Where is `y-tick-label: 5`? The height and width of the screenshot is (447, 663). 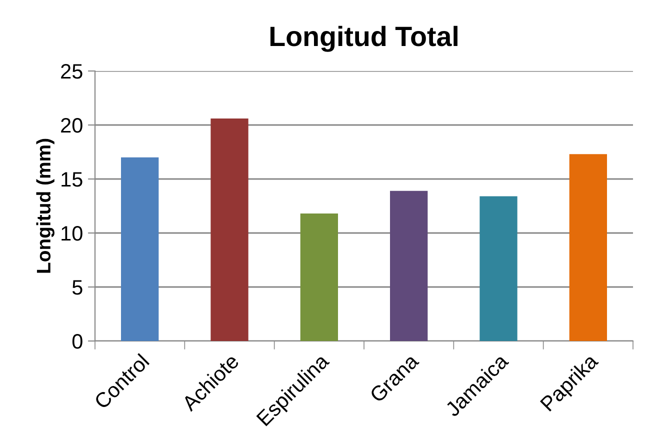
y-tick-label: 5 is located at coordinates (77, 287).